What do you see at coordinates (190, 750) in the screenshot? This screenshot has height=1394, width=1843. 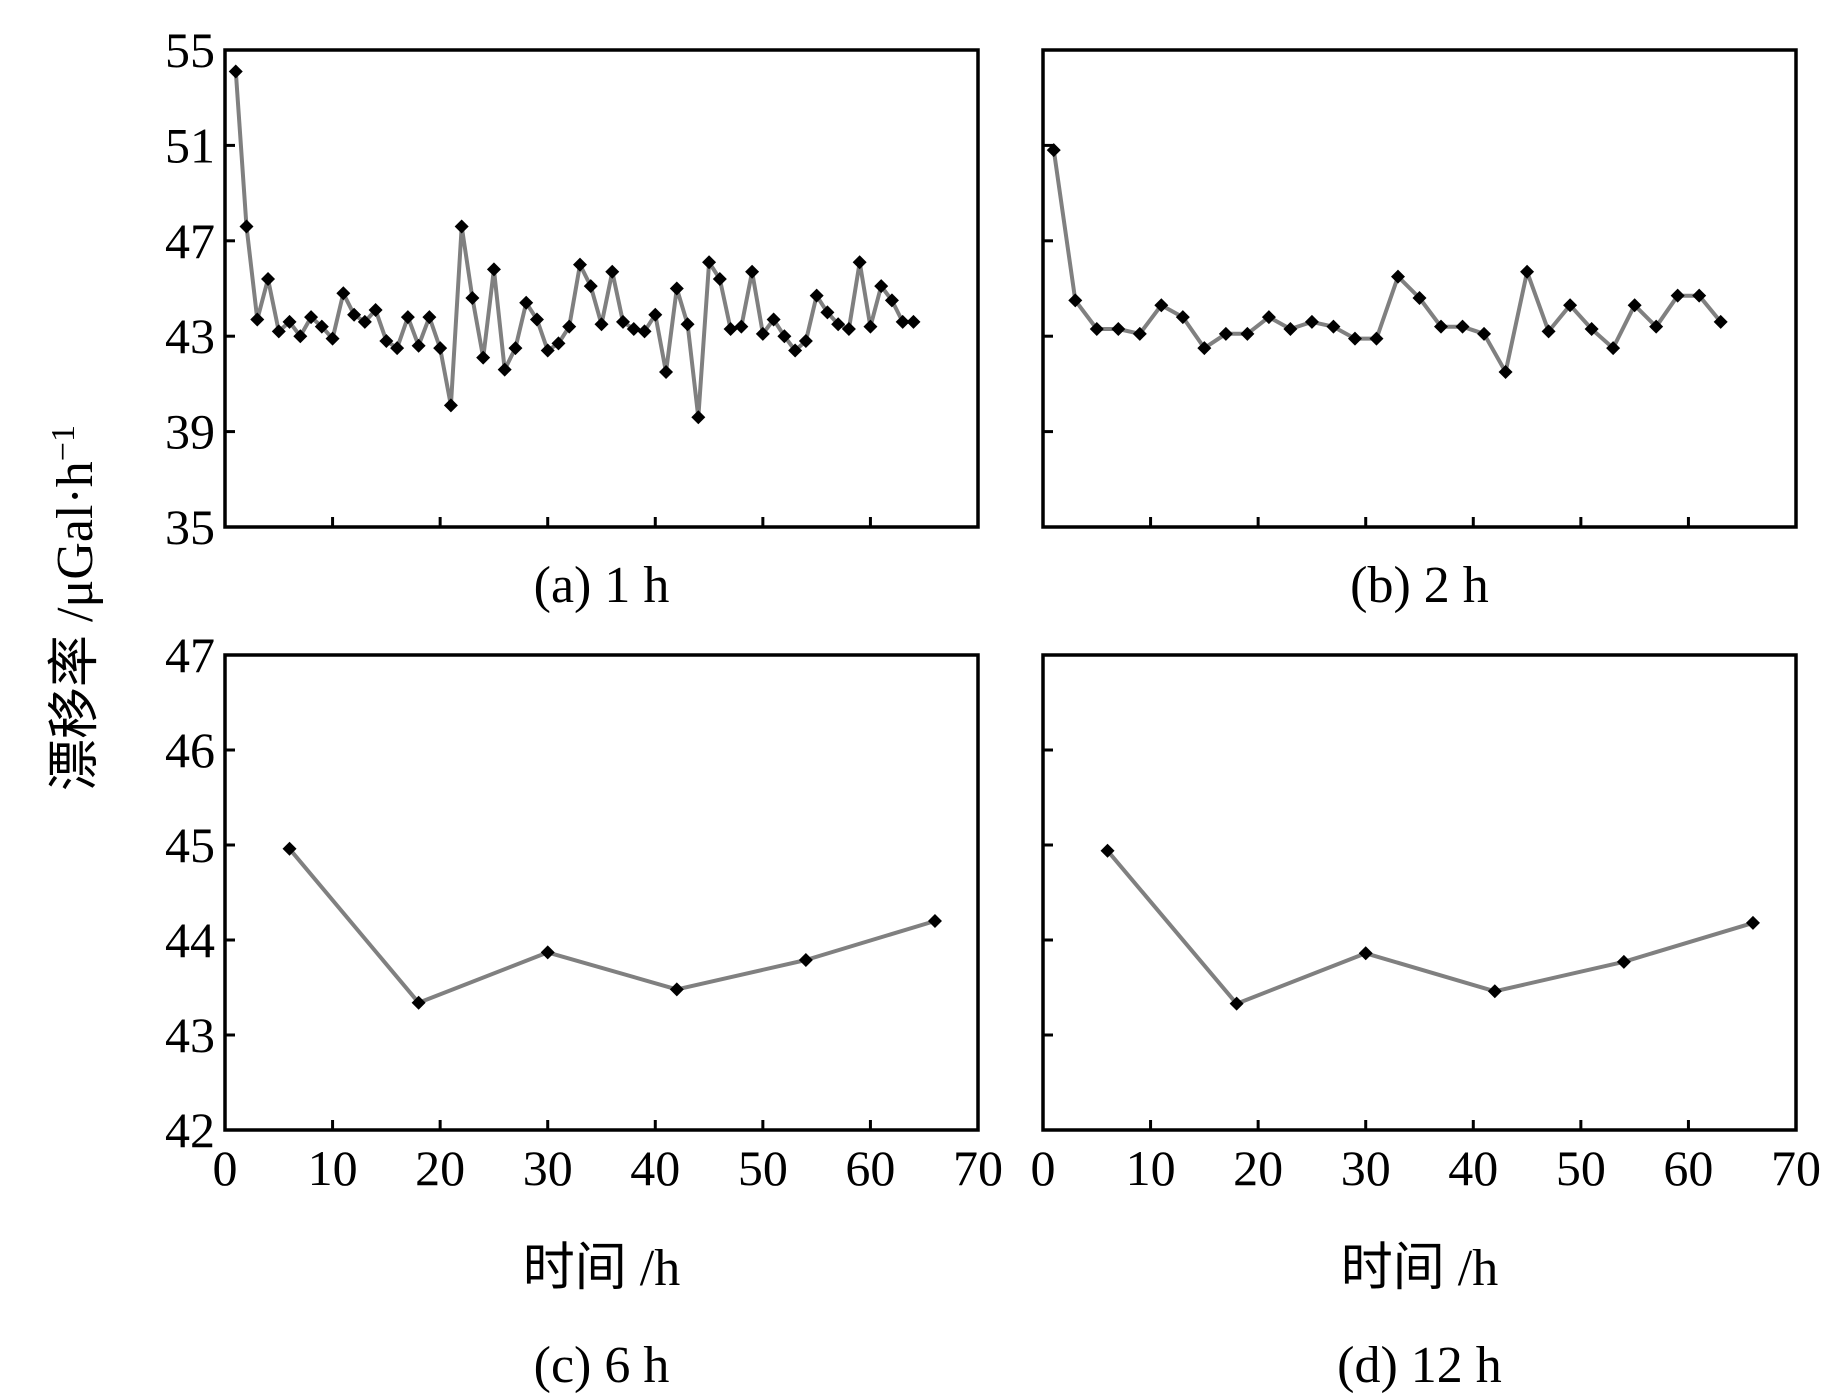 I see `y-tick-label: 46` at bounding box center [190, 750].